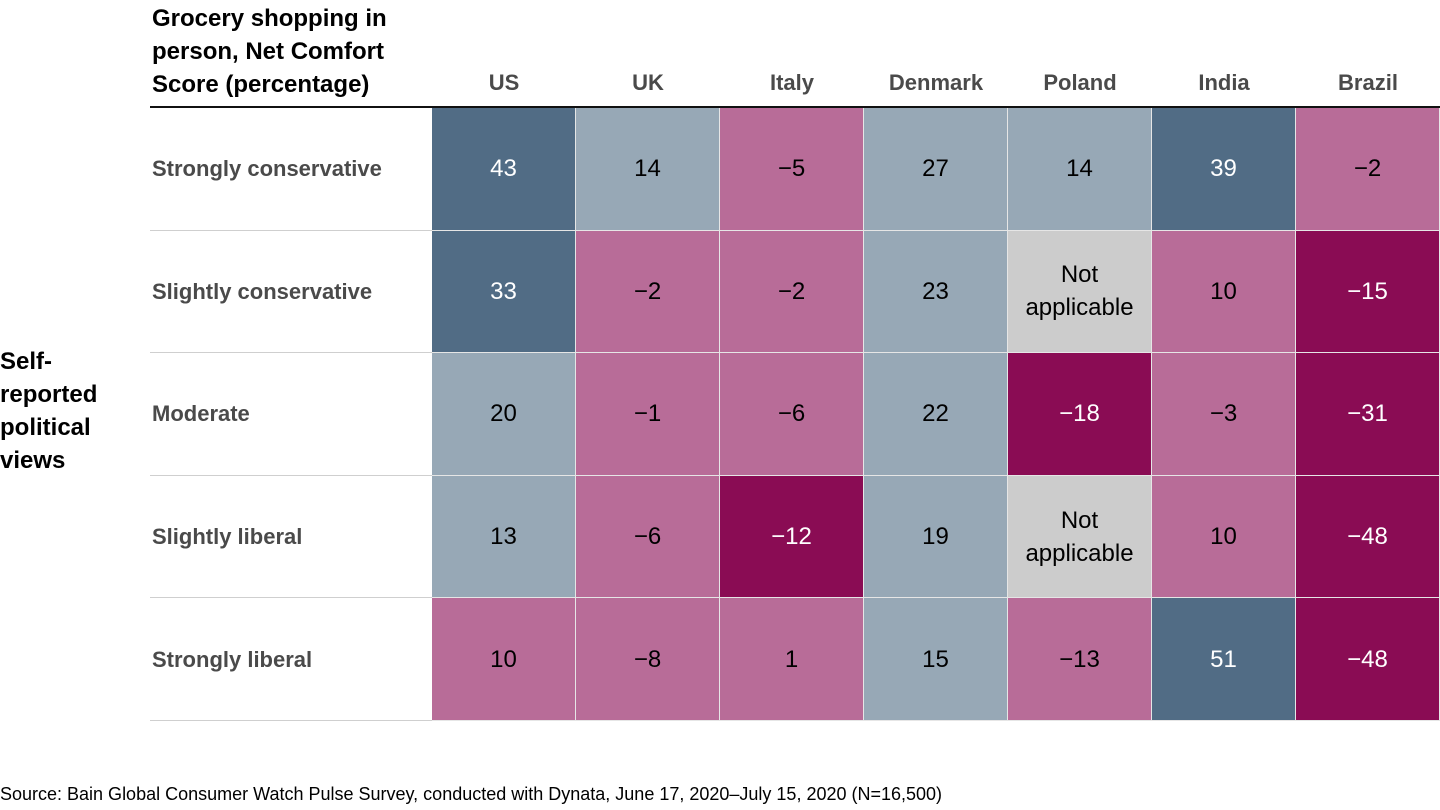  I want to click on cell-value-label: 1, so click(791, 659).